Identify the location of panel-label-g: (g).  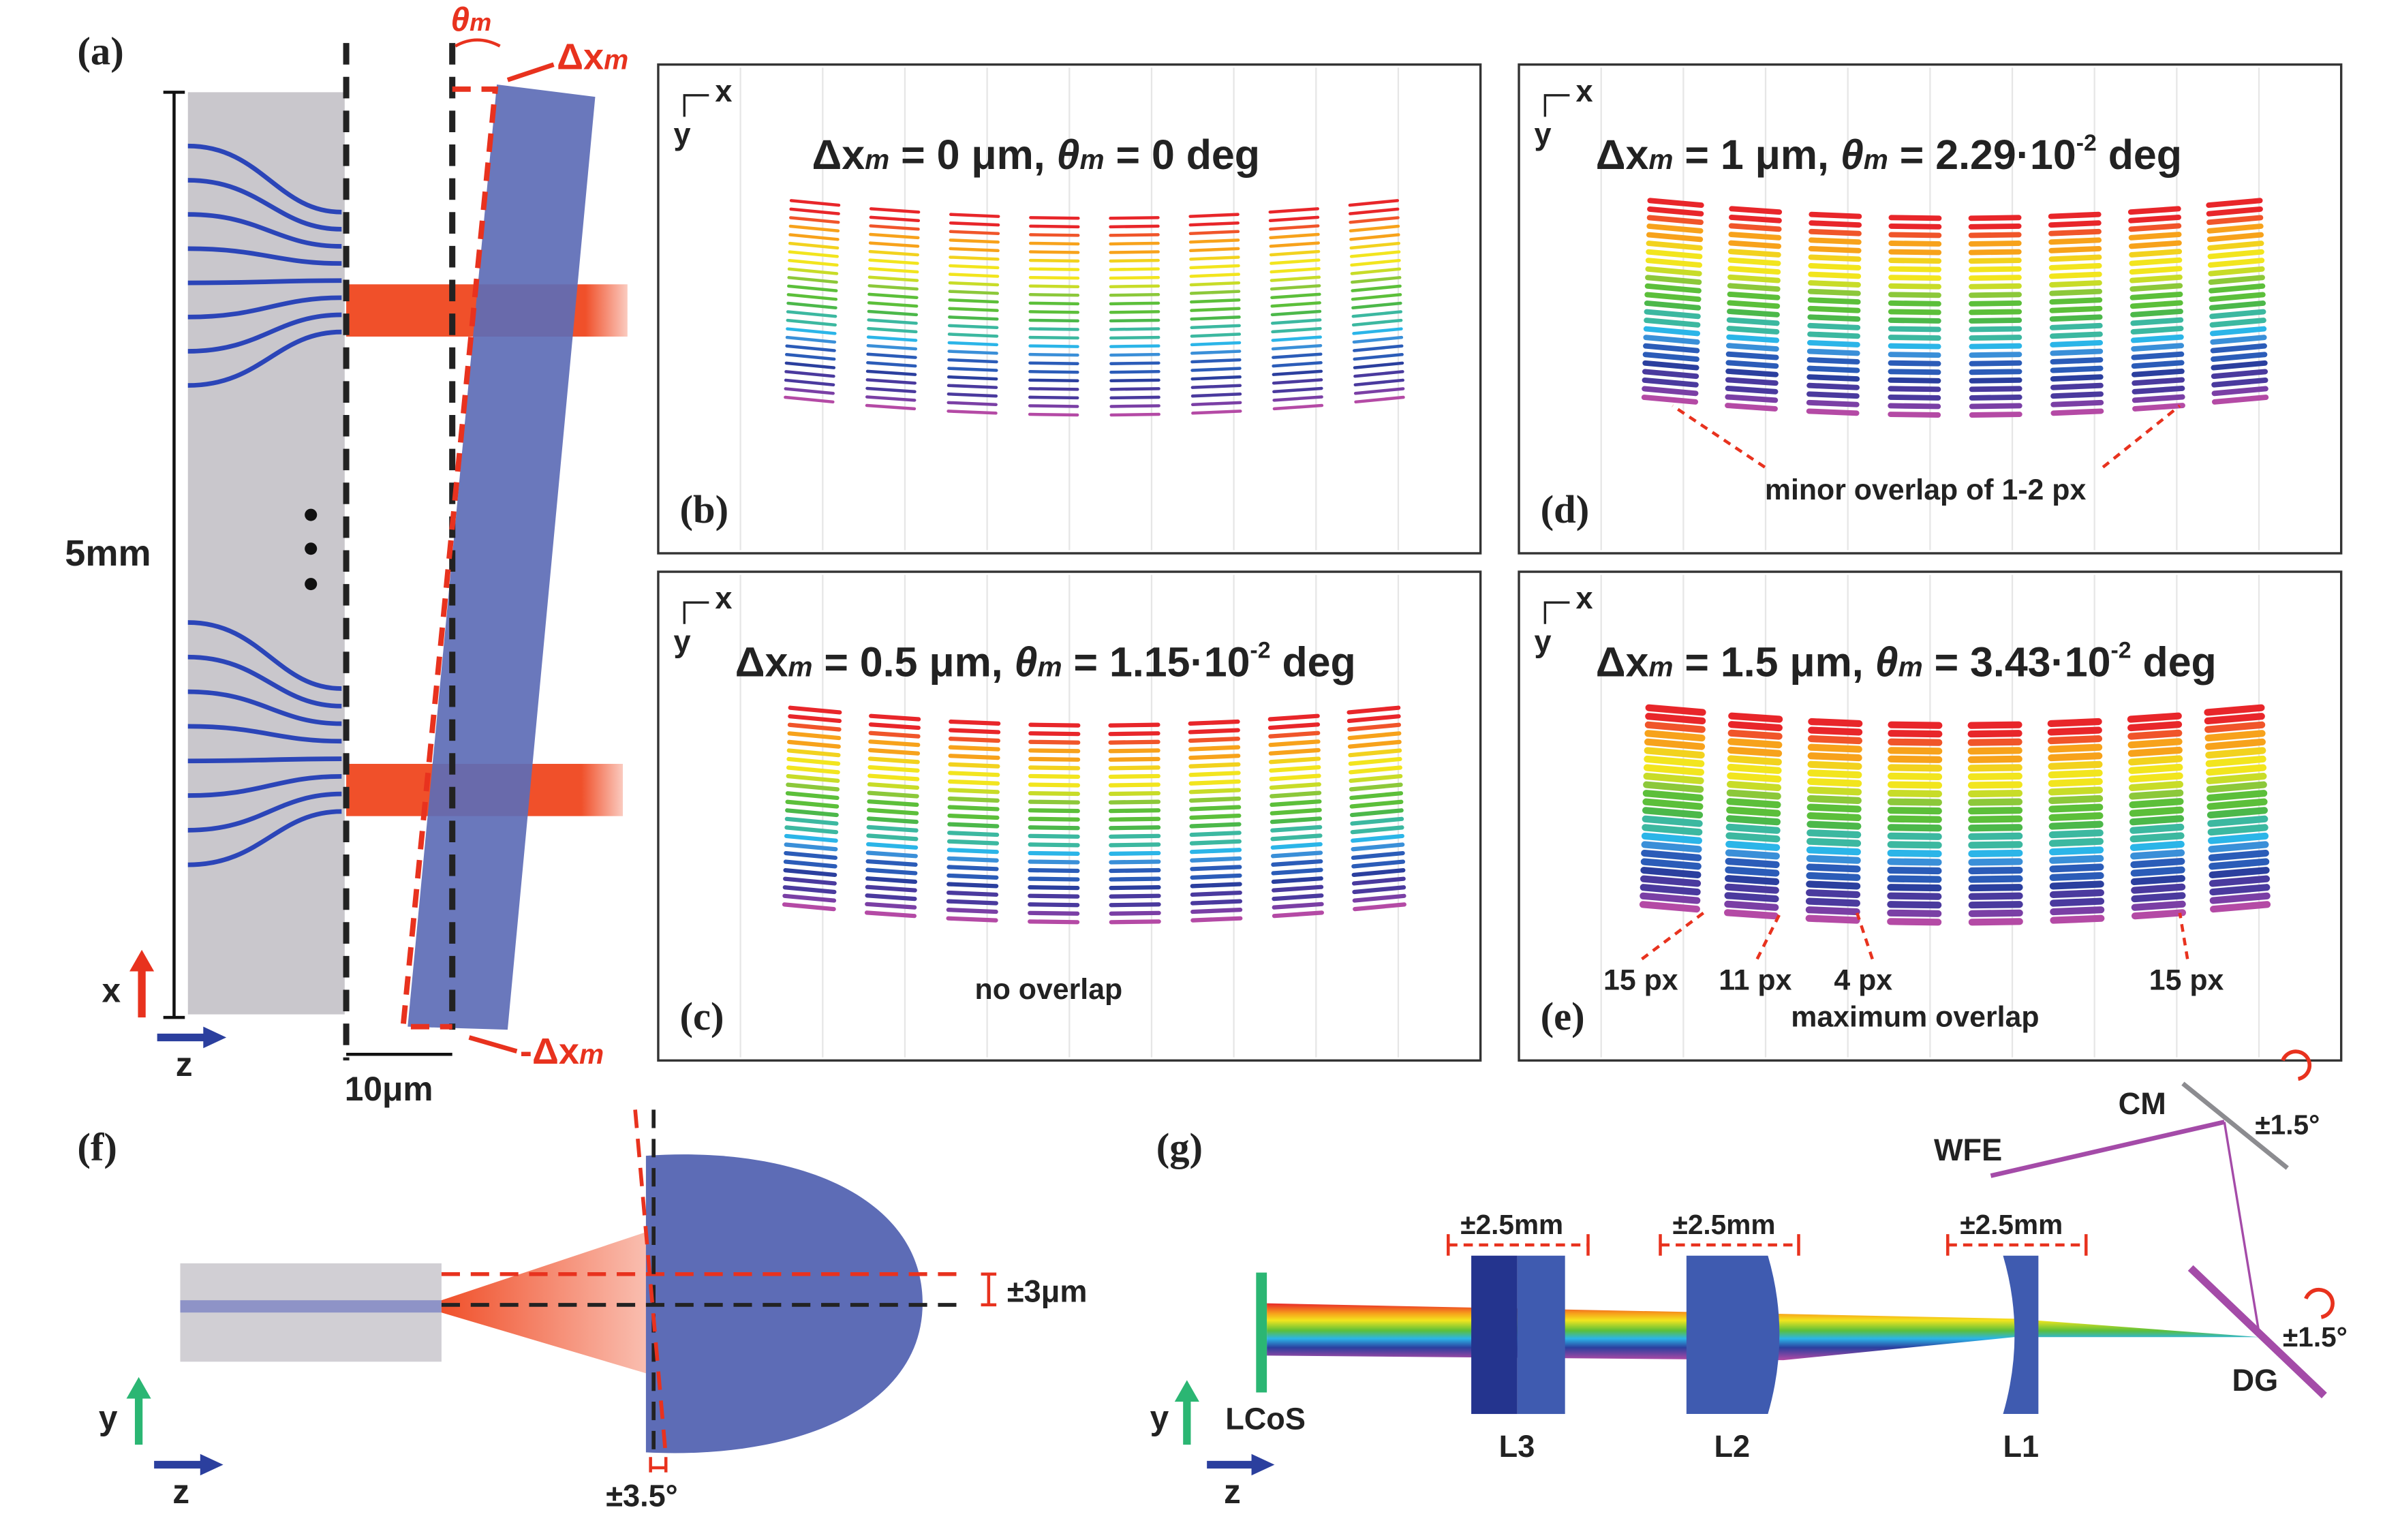
(1179, 1147).